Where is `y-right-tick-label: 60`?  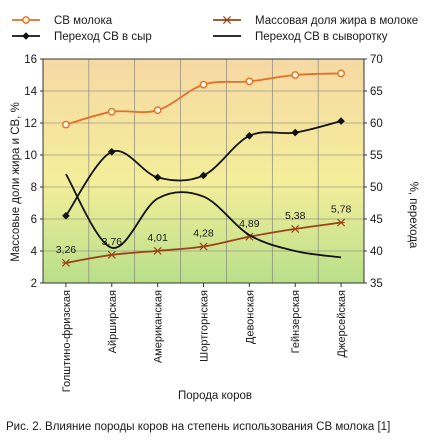
y-right-tick-label: 60 is located at coordinates (376, 124).